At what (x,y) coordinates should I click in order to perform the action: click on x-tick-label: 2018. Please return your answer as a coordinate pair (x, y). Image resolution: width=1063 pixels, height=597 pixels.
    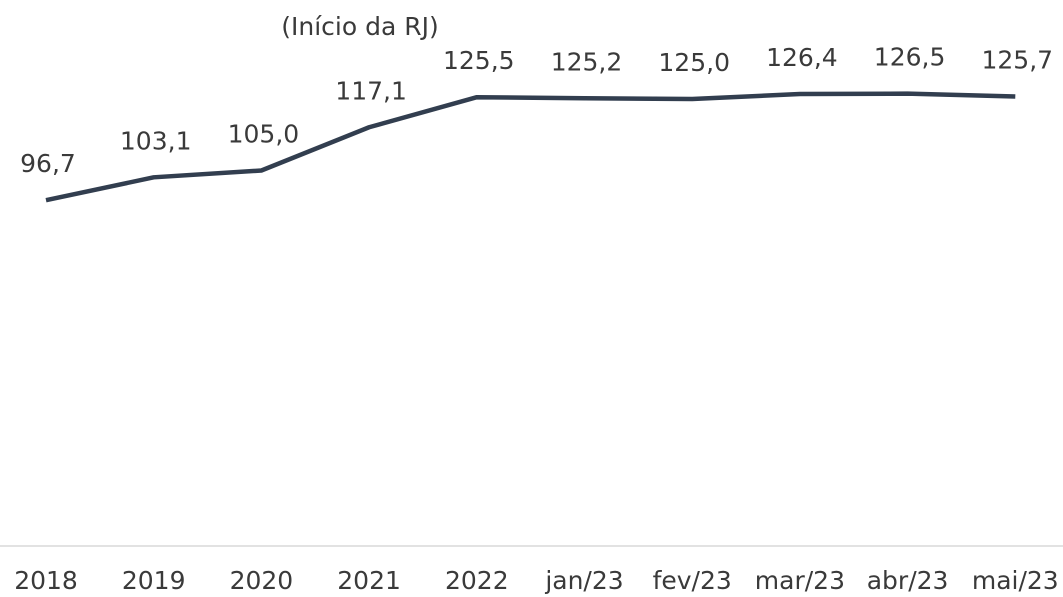
    Looking at the image, I should click on (46, 580).